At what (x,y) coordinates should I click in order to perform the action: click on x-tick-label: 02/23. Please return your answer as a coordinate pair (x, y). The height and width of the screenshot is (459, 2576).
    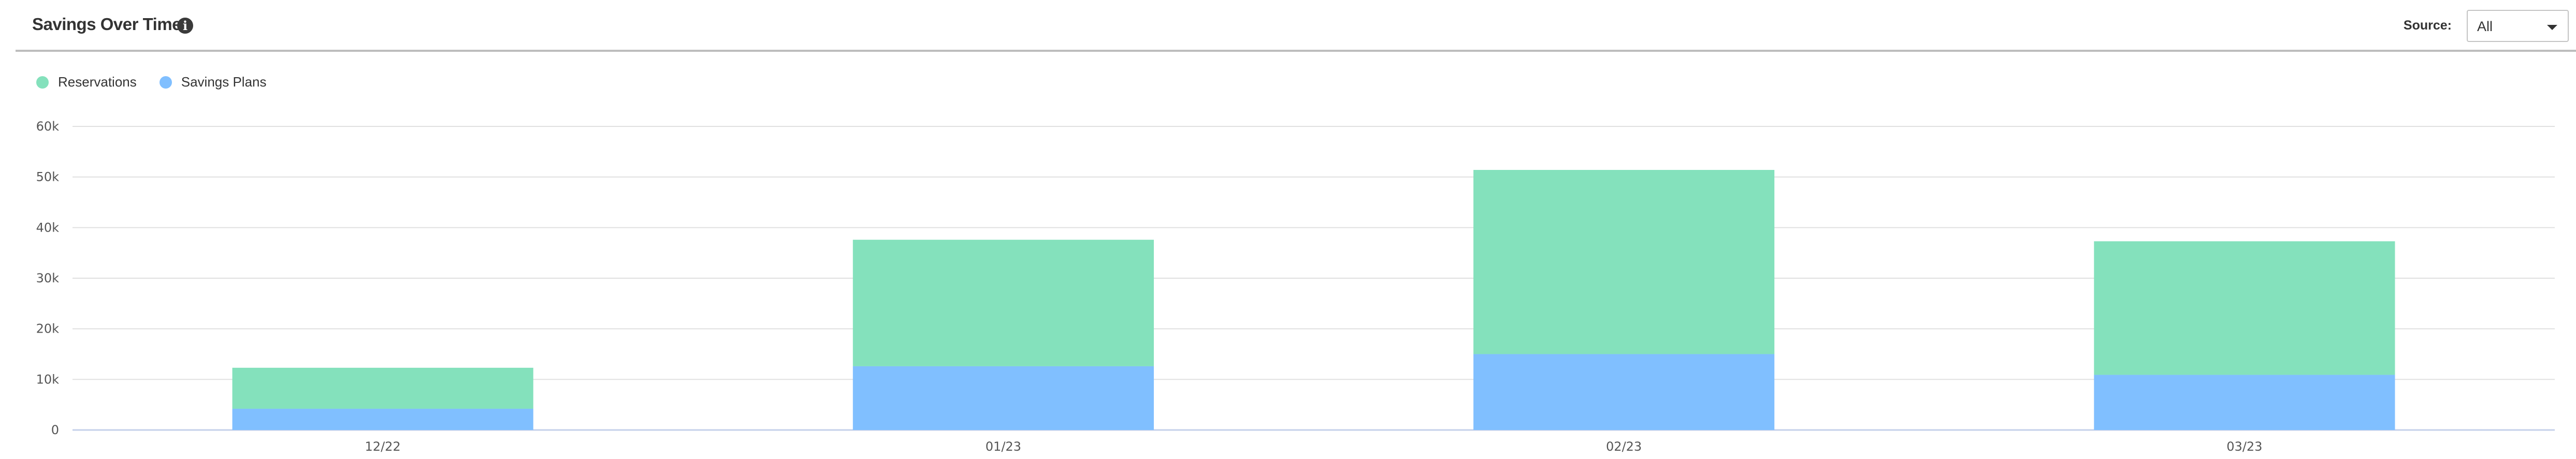
    Looking at the image, I should click on (1624, 446).